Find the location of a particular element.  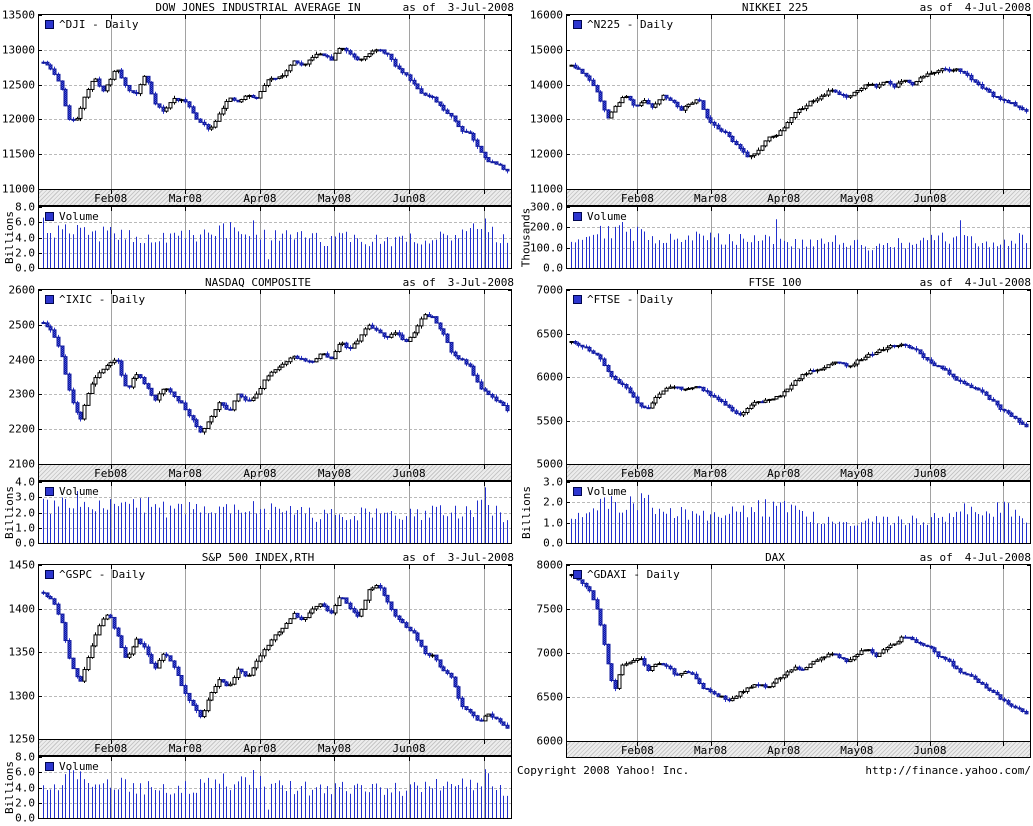

source-url: http://finance.yahoo.com/ is located at coordinates (948, 770).